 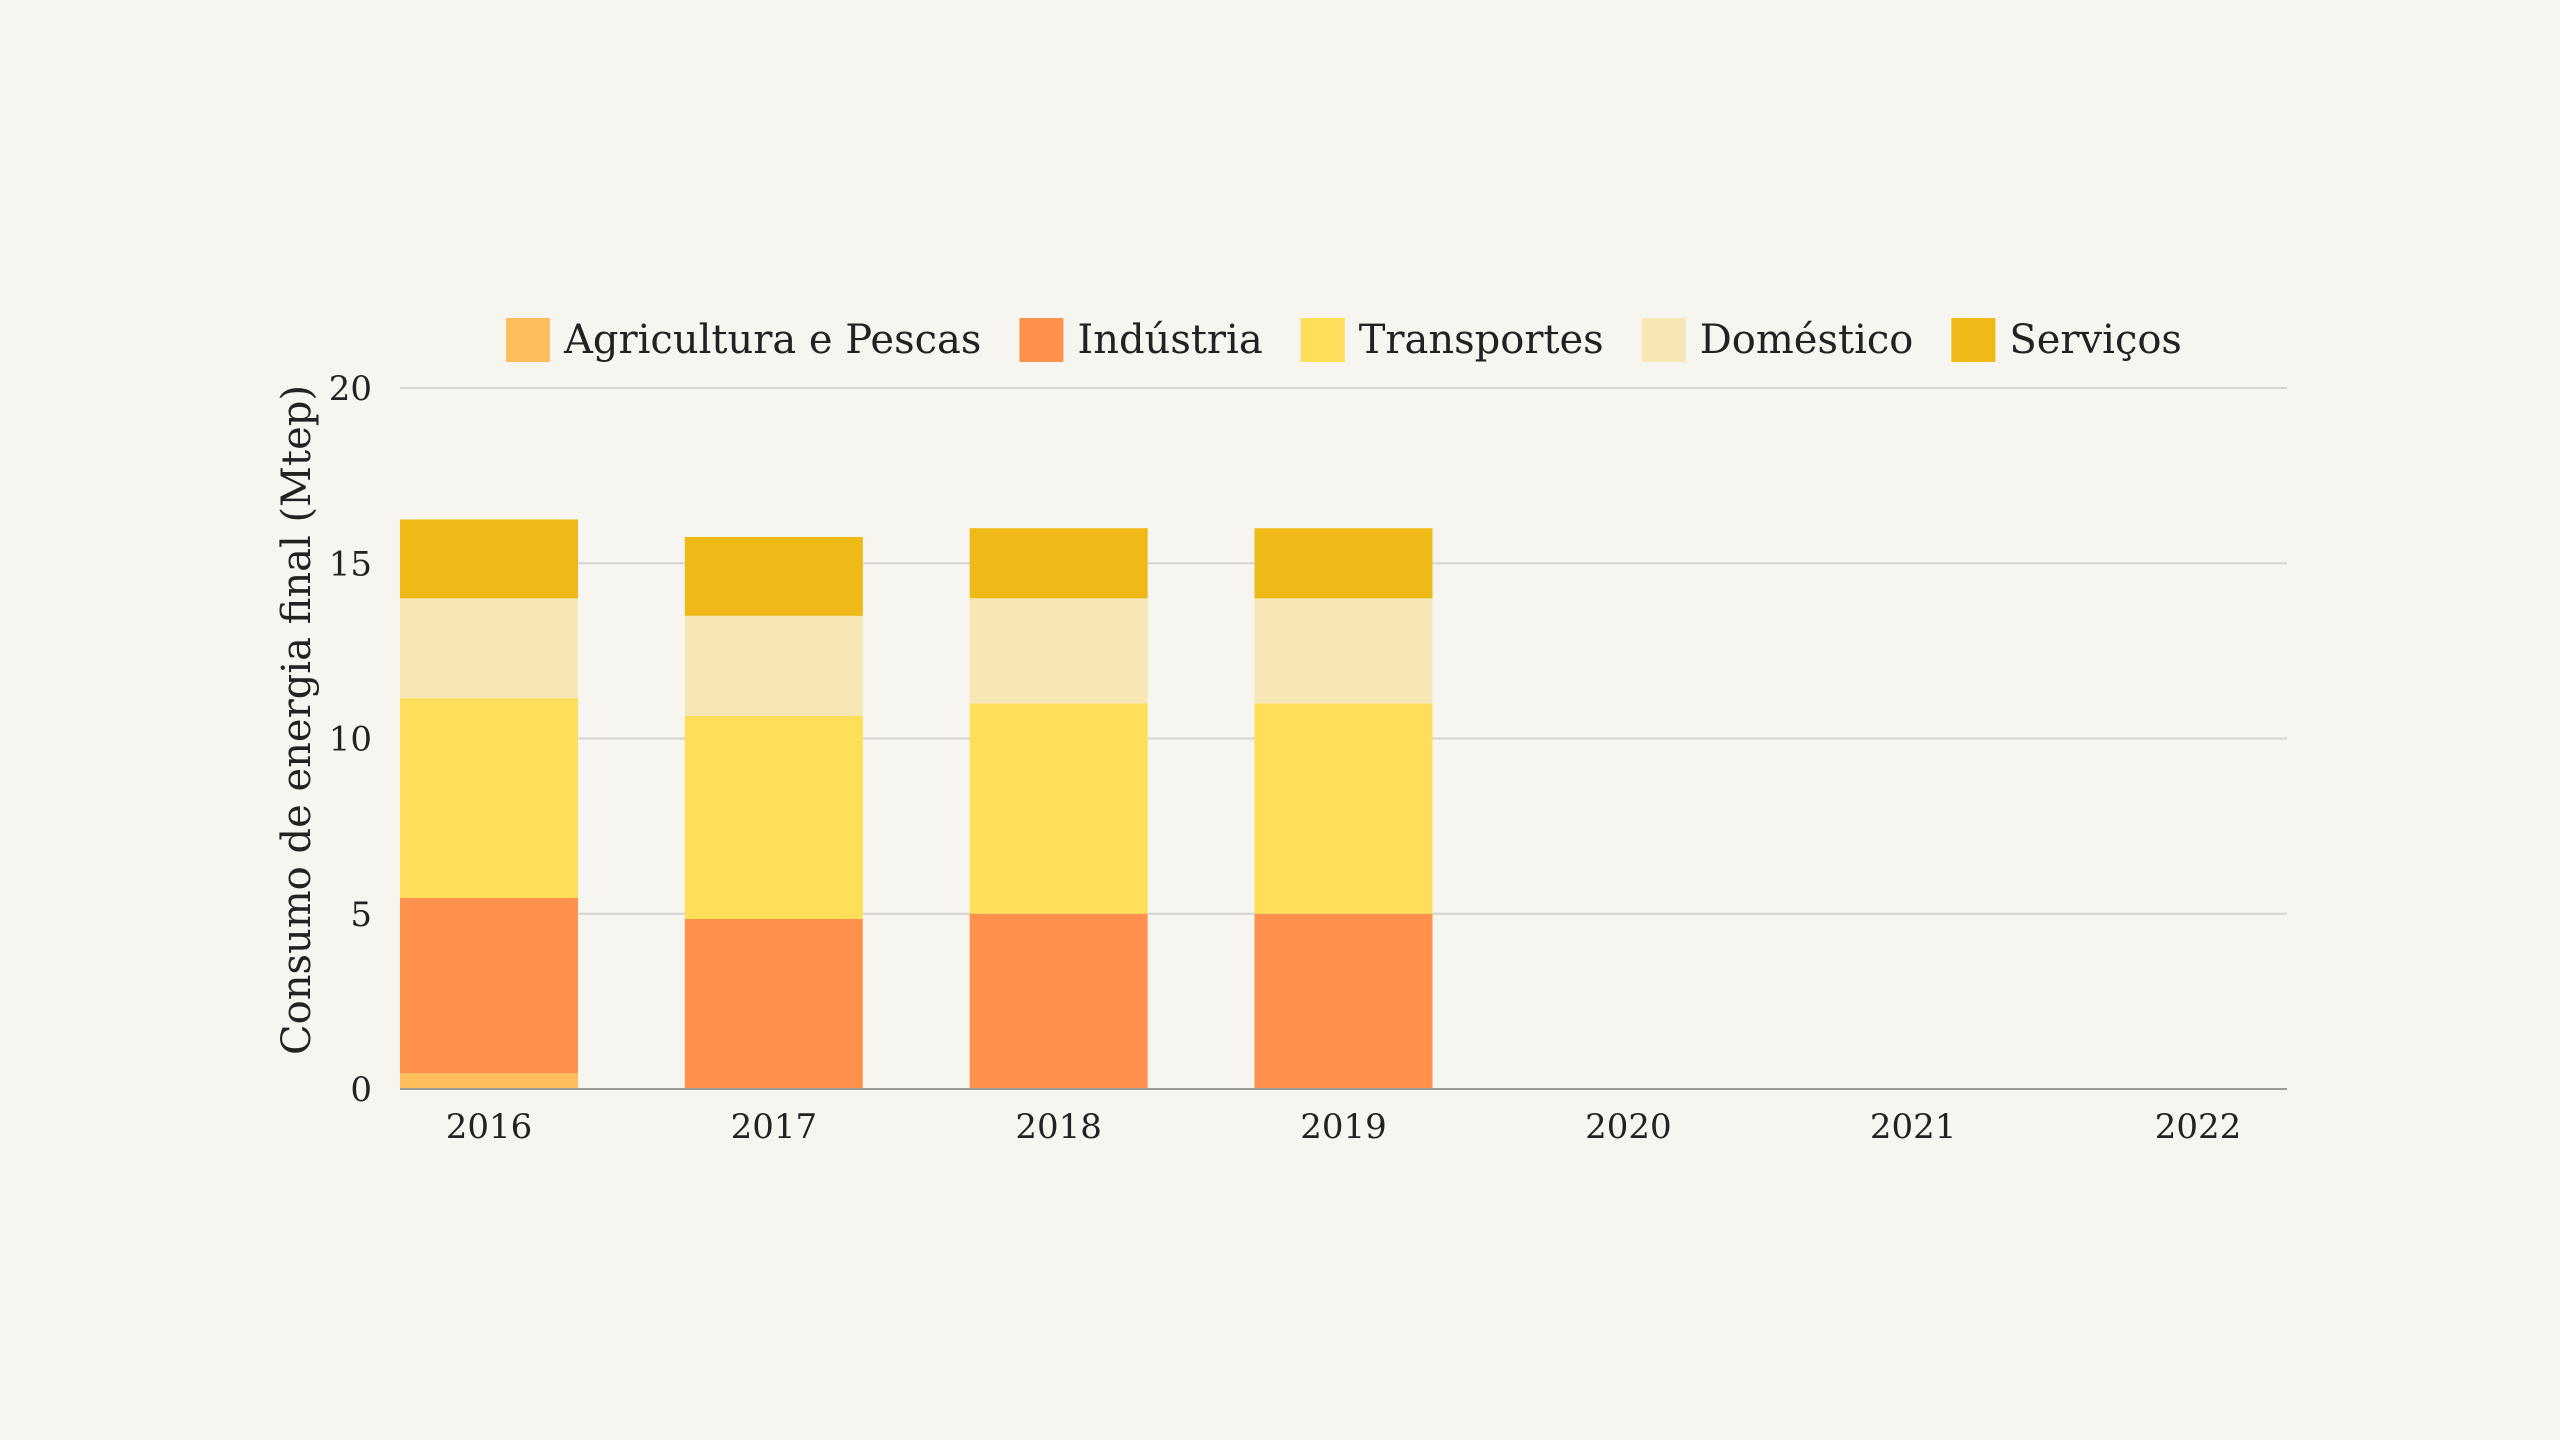 I want to click on legend-label: Serviços, so click(x=2095, y=340).